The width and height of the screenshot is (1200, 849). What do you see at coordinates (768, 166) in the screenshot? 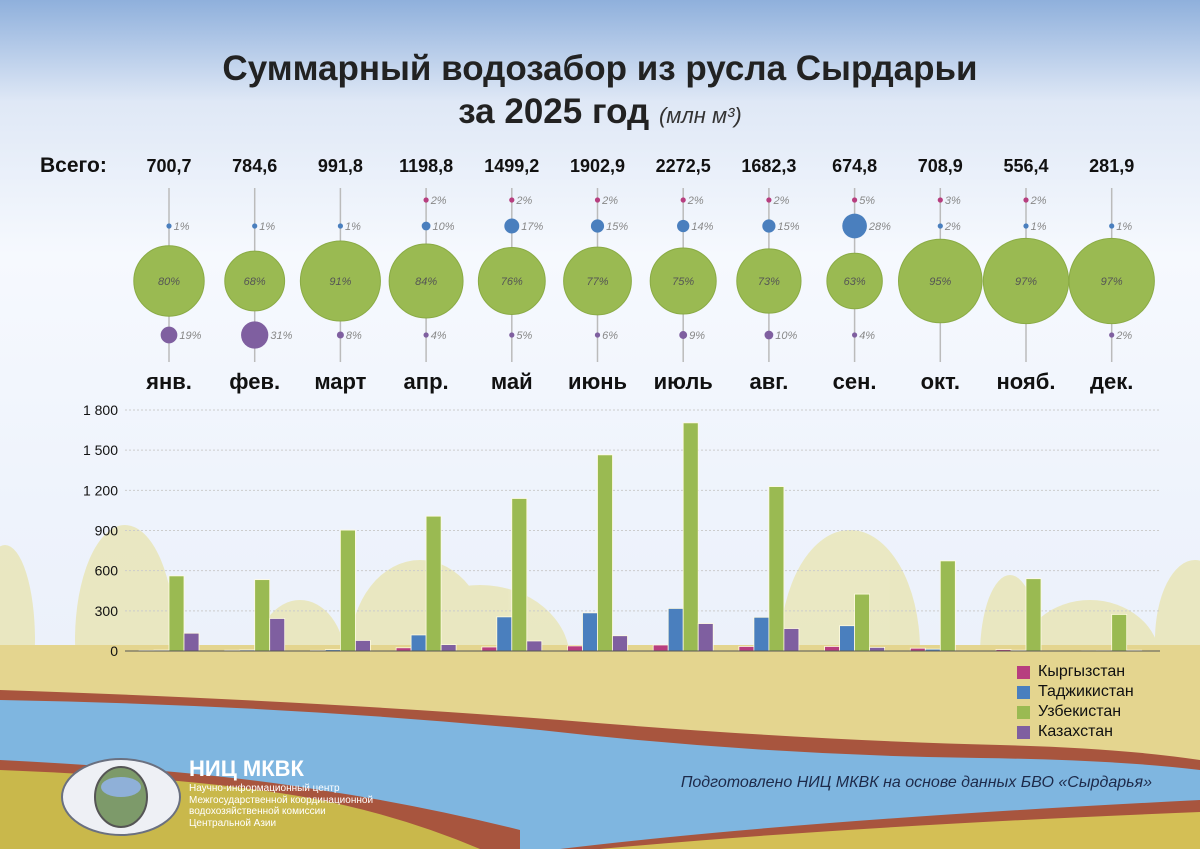
I see `month-total: 1682,3` at bounding box center [768, 166].